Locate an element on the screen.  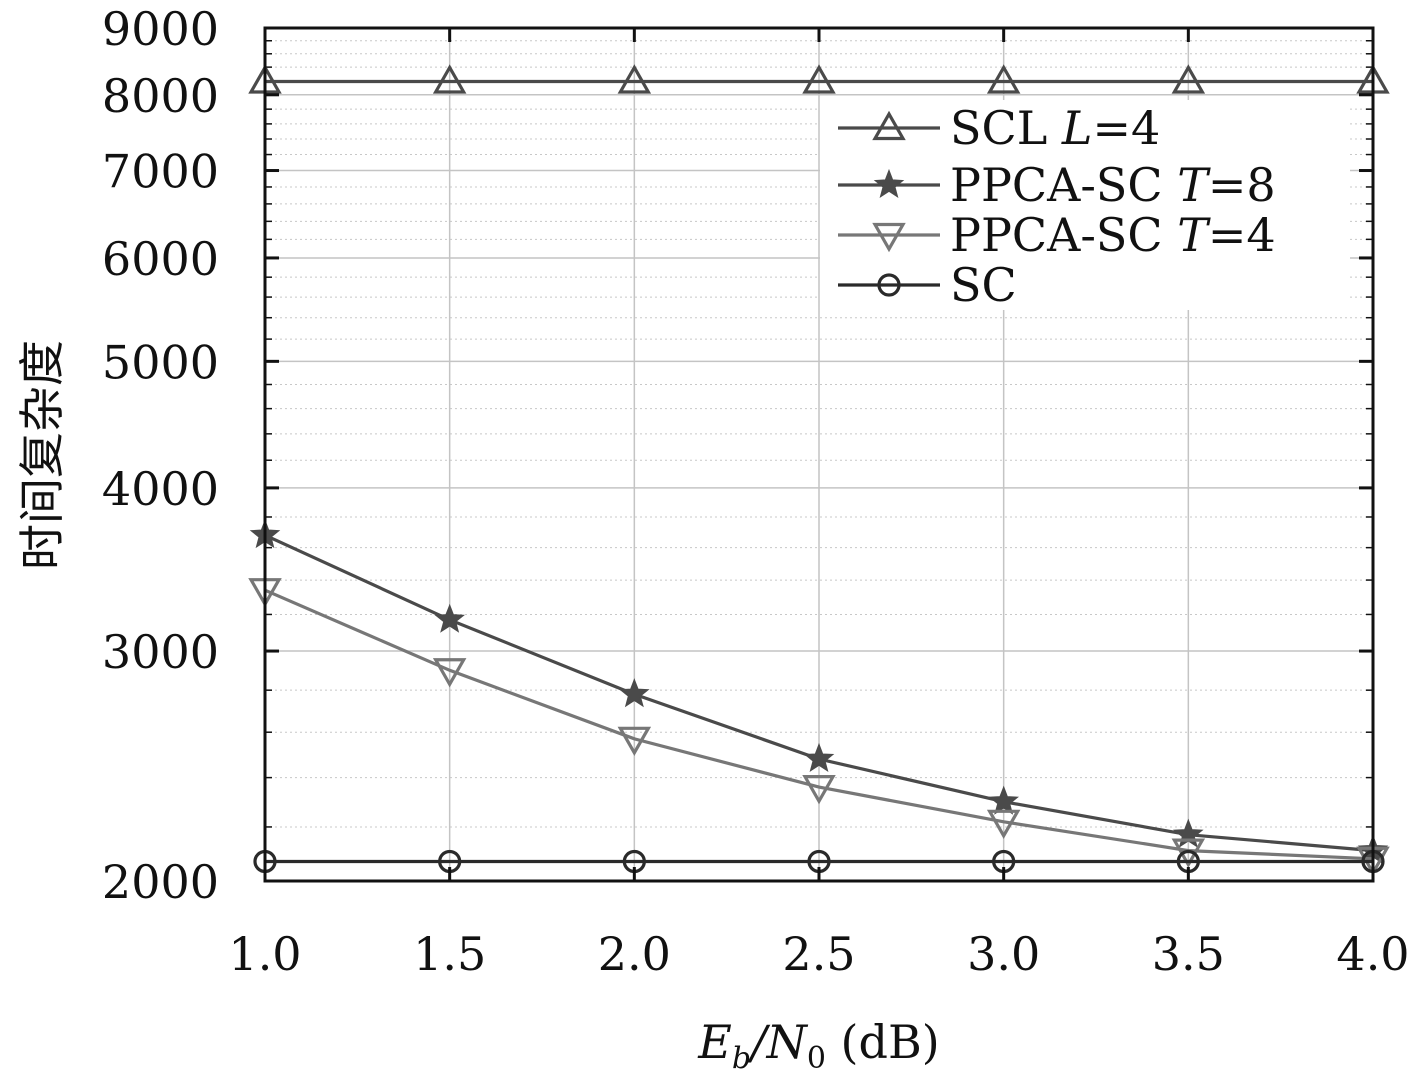
y-tick-label: 6000 is located at coordinates (160, 259).